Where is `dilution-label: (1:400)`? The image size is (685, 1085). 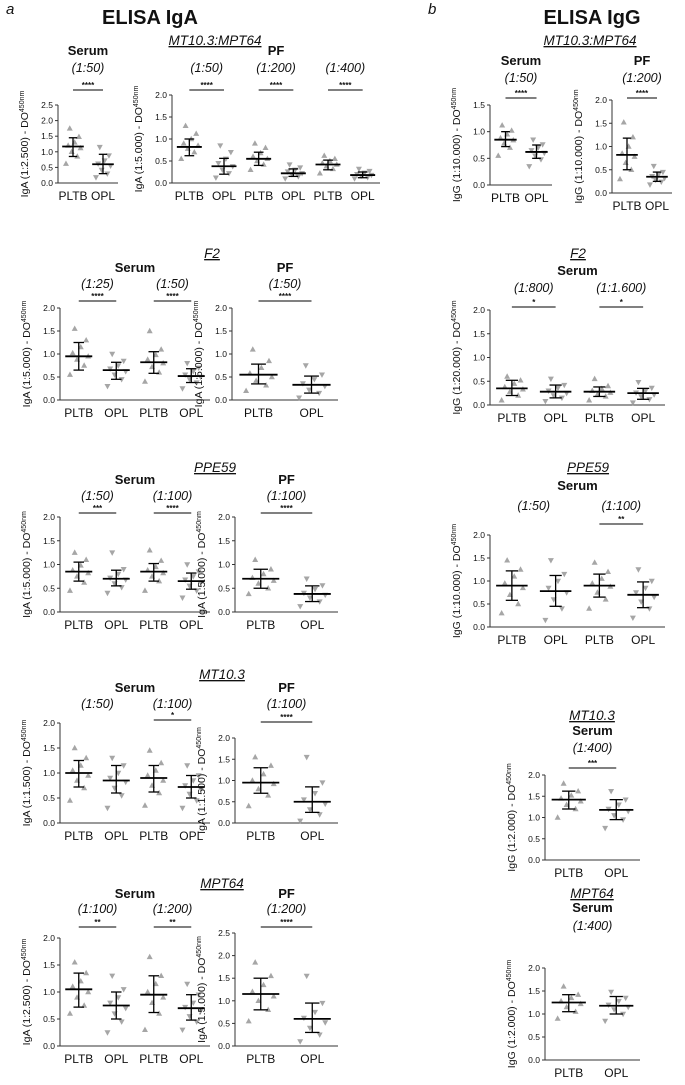
dilution-label: (1:400) is located at coordinates (346, 68).